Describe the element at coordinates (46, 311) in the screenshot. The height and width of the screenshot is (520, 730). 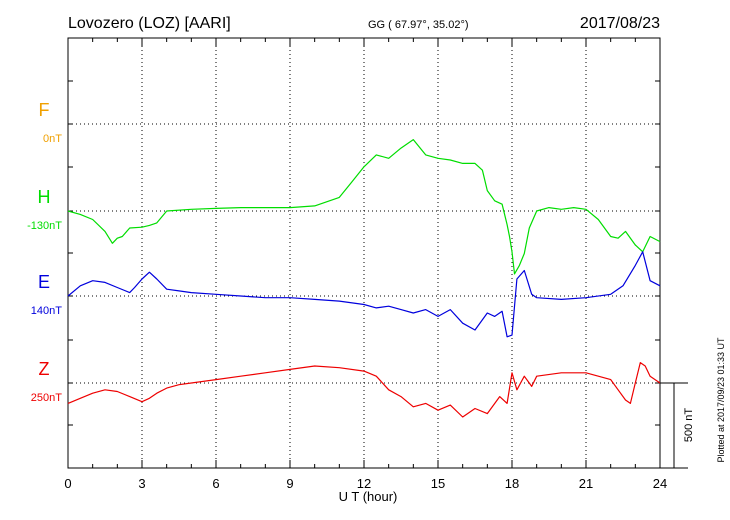
I see `channel-offset-e: 140nT` at that location.